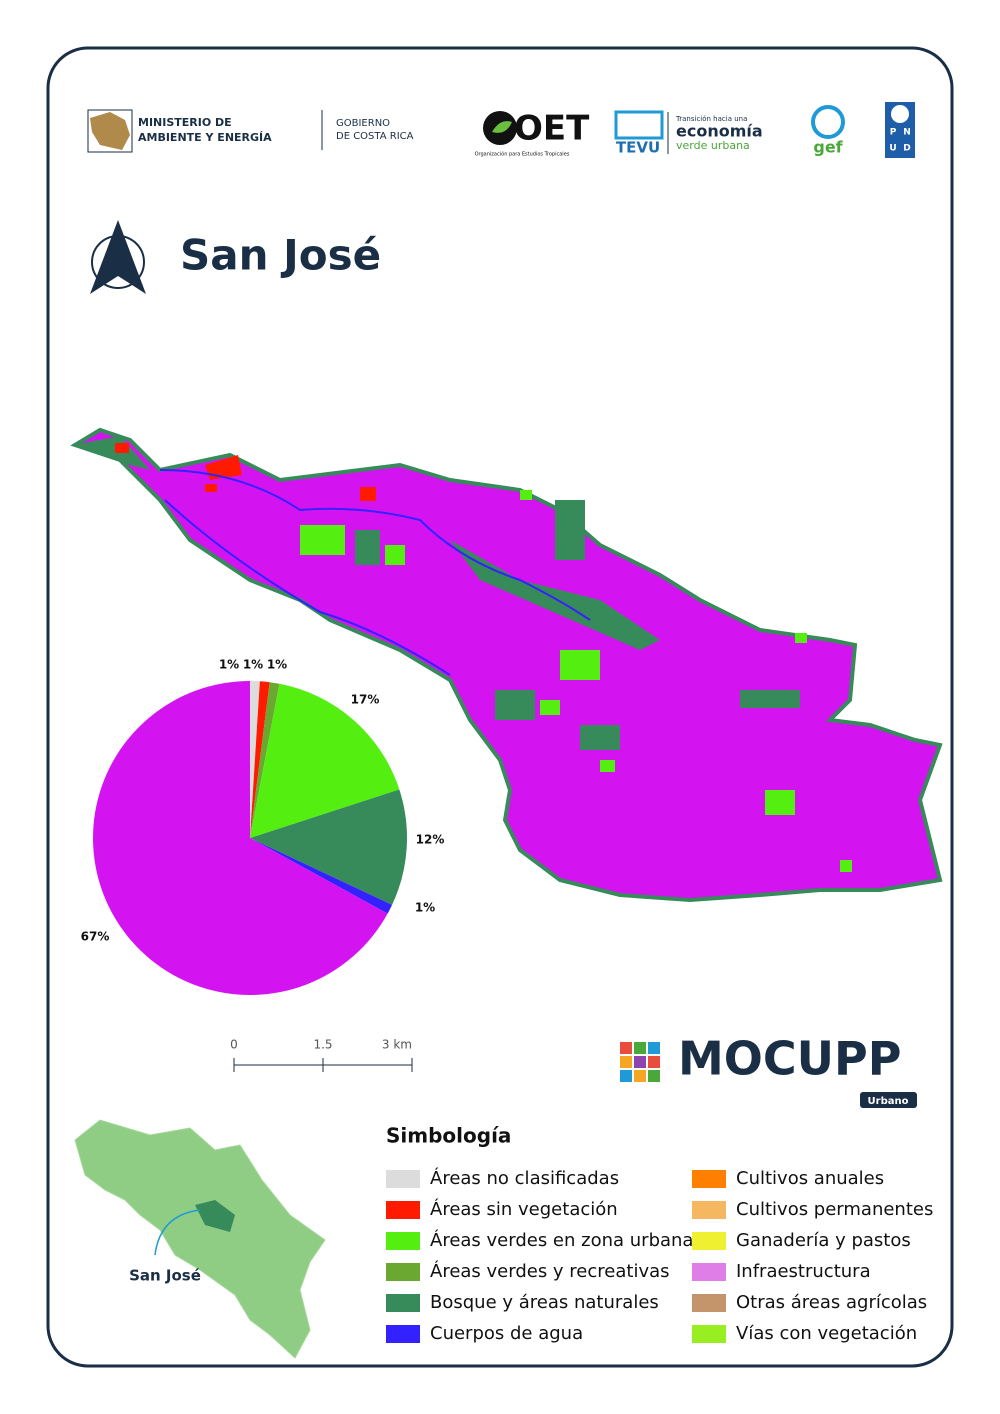 This screenshot has height=1414, width=1000. I want to click on legend-label: Ganadería y pastos, so click(823, 1240).